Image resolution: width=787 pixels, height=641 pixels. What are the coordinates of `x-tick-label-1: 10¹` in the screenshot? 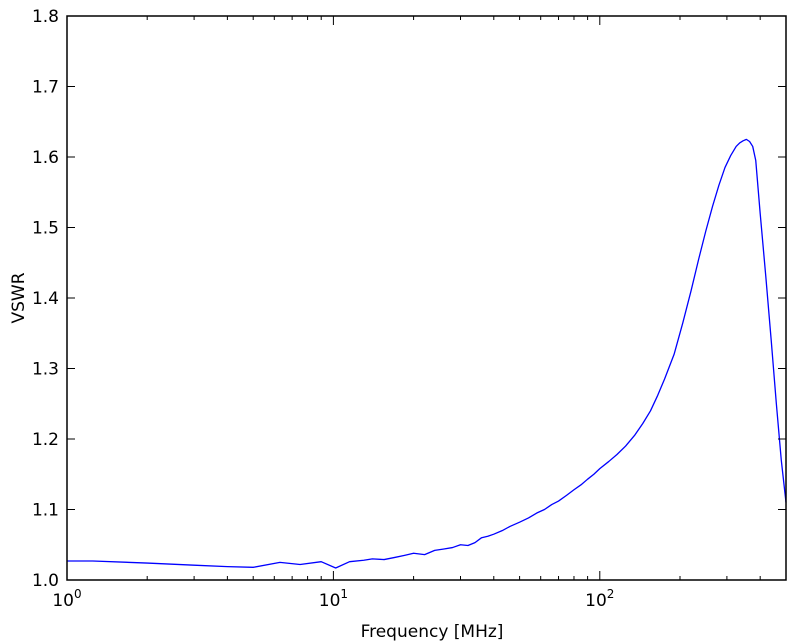 It's located at (333, 599).